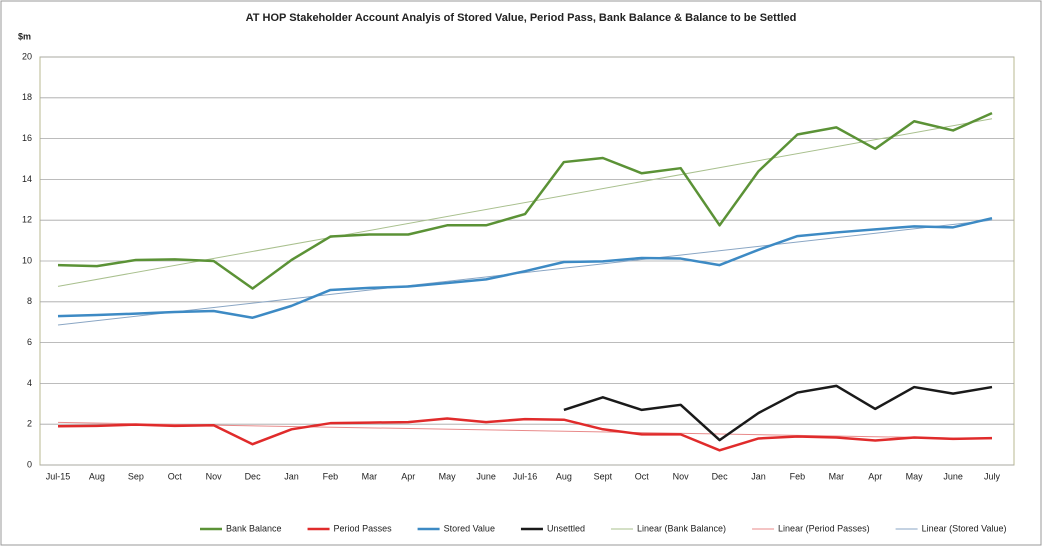  I want to click on y-tick-label: 20, so click(27, 56).